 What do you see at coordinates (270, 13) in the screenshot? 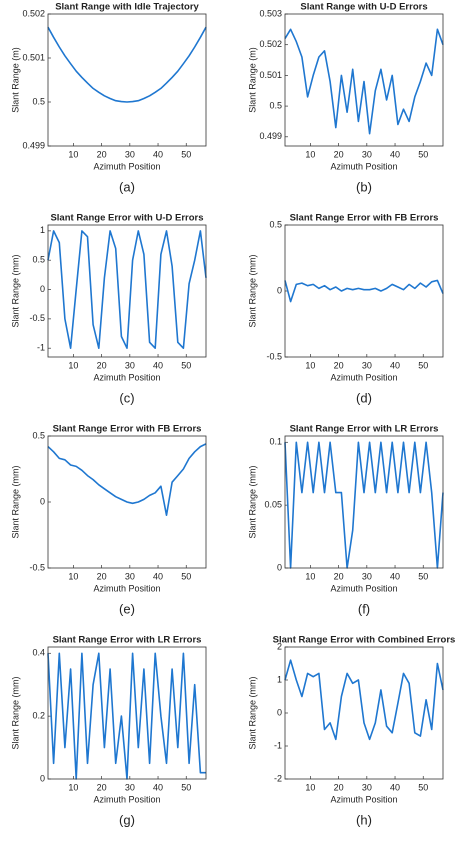
I see `y-tick-label: 0.503` at bounding box center [270, 13].